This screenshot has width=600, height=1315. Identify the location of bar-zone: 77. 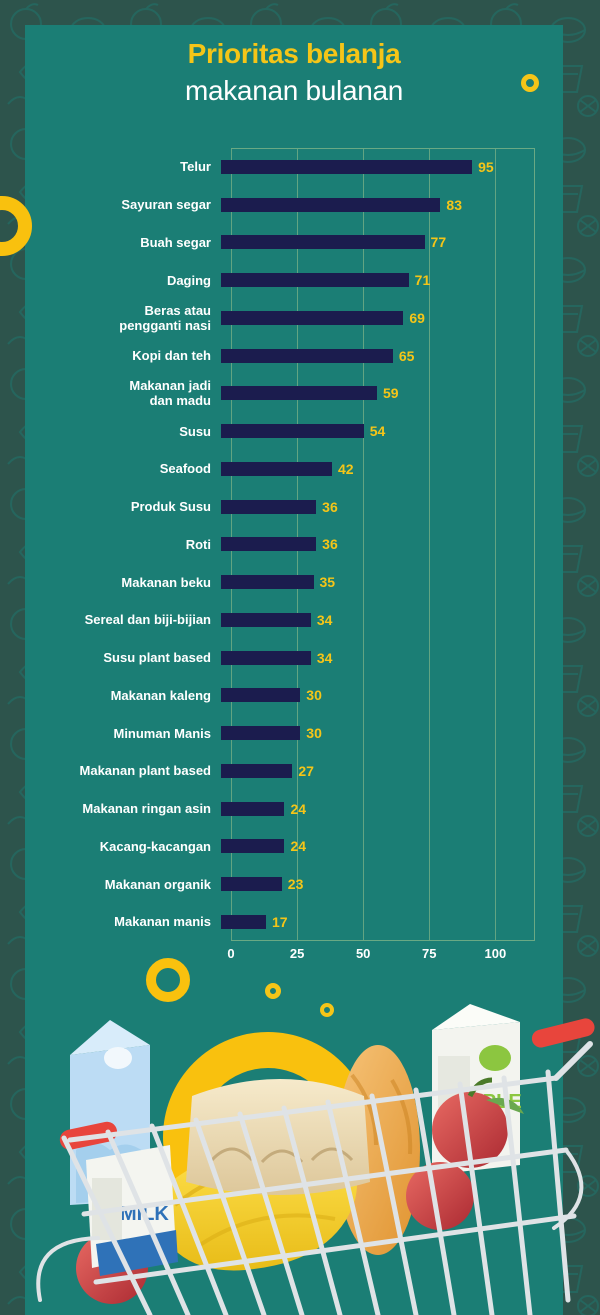
(392, 243).